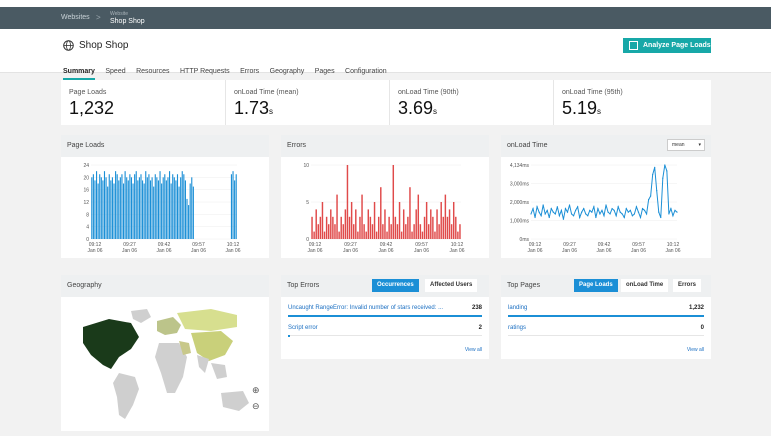 The height and width of the screenshot is (436, 771). Describe the element at coordinates (696, 308) in the screenshot. I see `page-count: 1,232` at that location.